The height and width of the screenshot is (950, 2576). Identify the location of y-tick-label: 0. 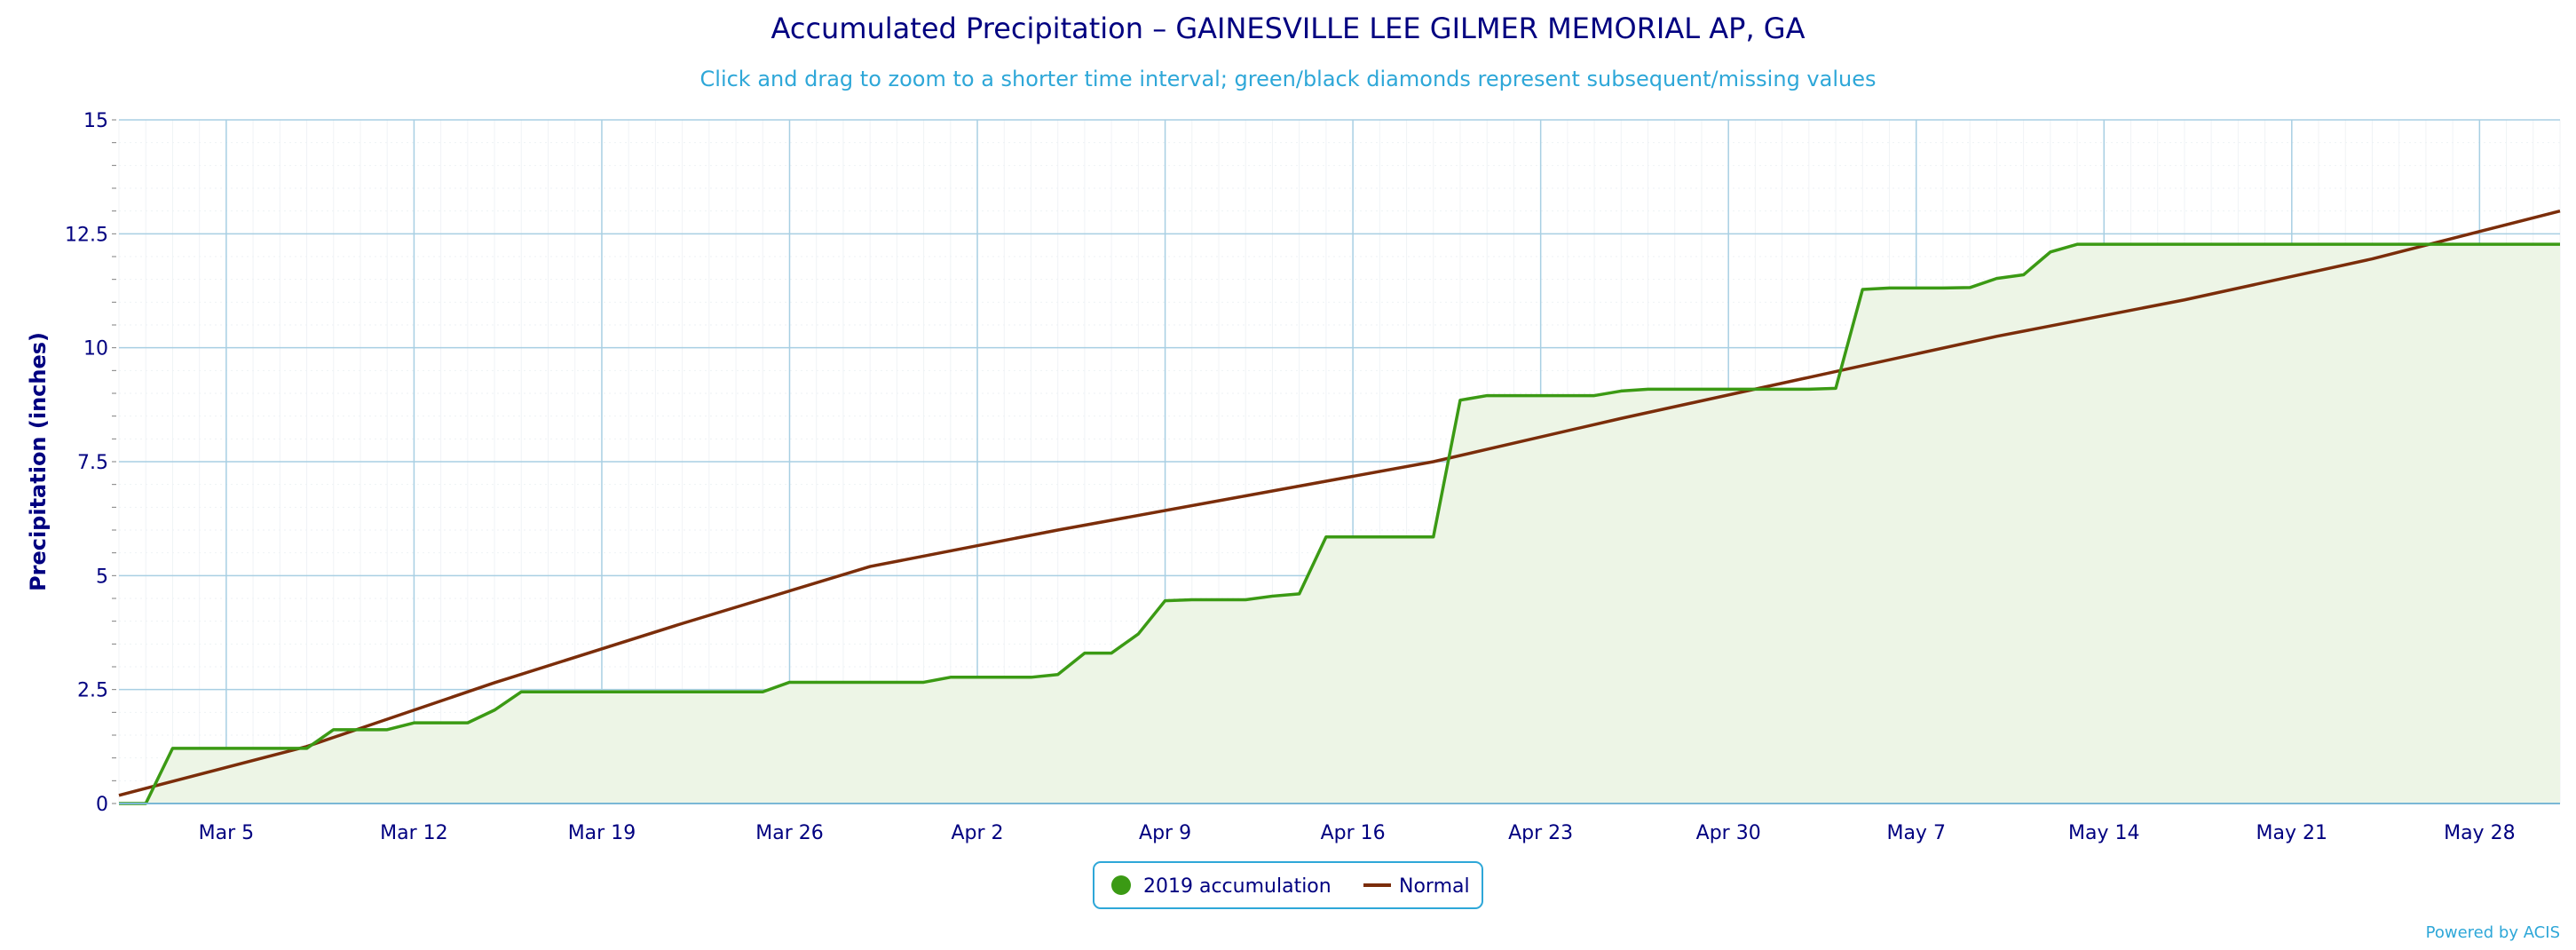
(102, 805).